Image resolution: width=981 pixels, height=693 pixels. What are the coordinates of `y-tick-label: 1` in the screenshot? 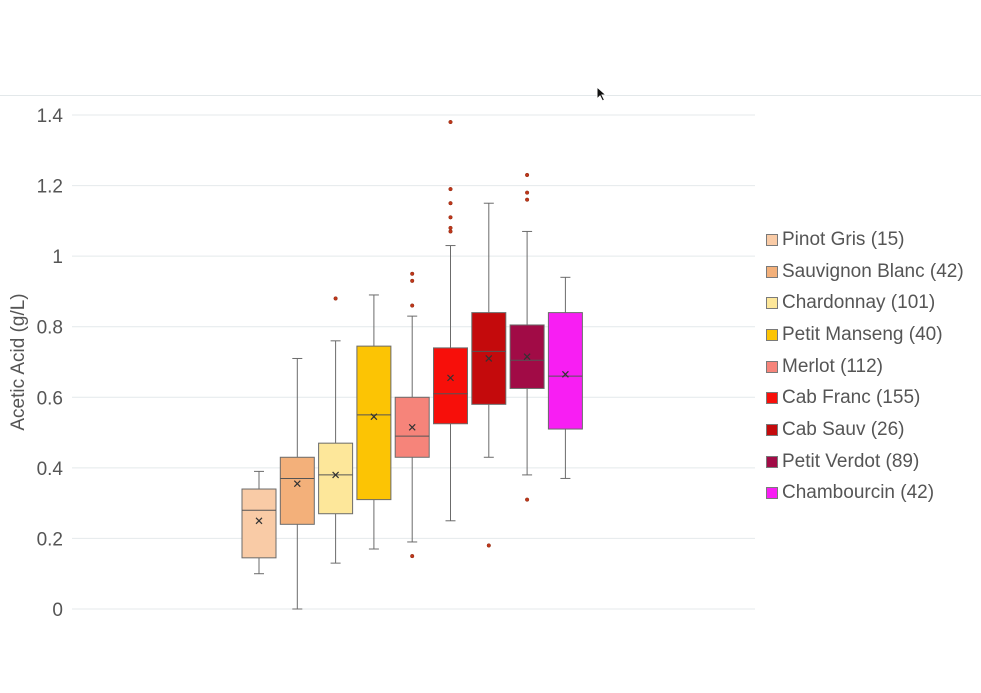 It's located at (57, 257).